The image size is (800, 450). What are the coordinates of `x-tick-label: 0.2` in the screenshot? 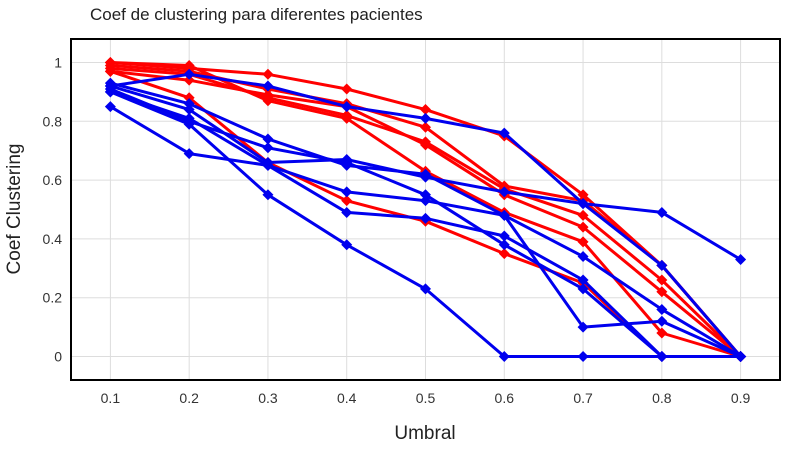 It's located at (189, 398).